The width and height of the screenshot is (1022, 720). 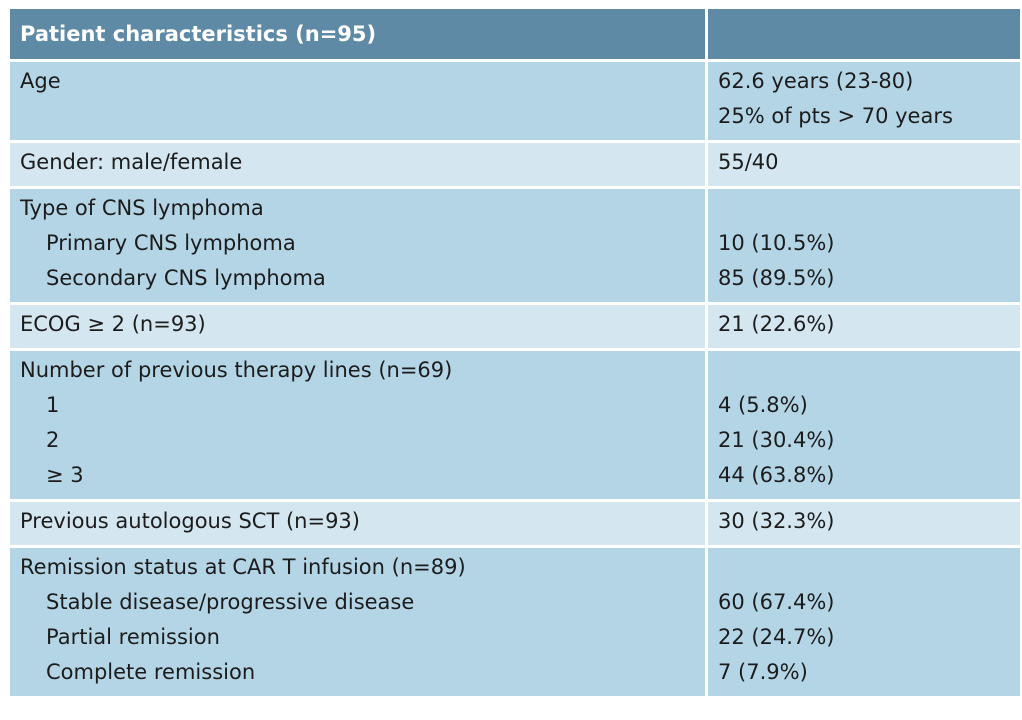 I want to click on table-row: ECOG ≥ 2 (n=93) 21 (22.6%), so click(x=514, y=326).